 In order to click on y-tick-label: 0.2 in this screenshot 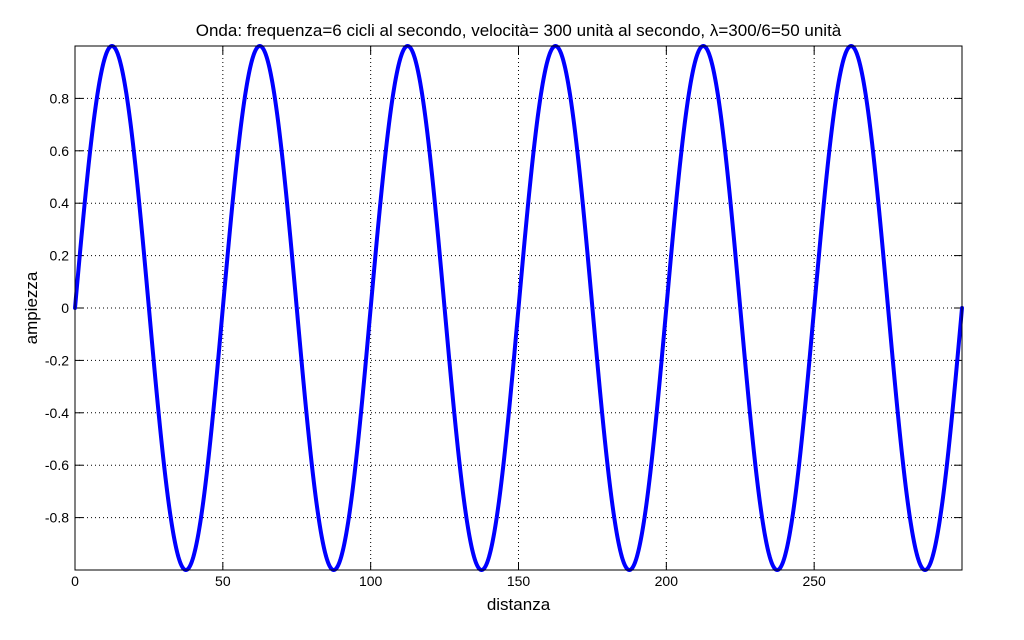, I will do `click(60, 256)`.